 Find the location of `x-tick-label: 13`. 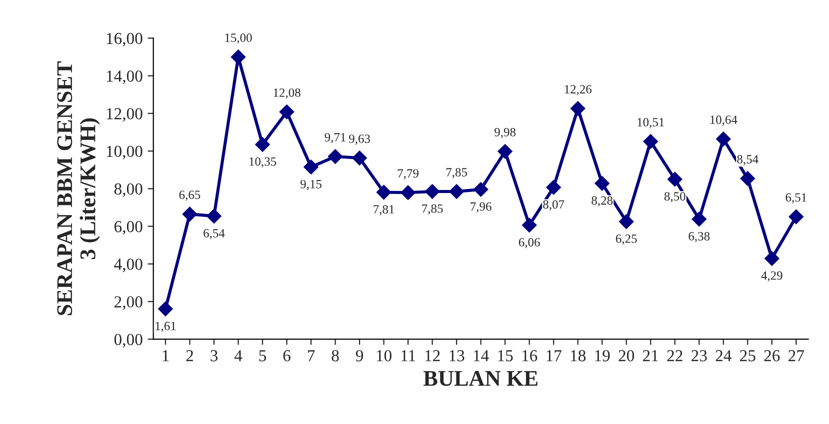

x-tick-label: 13 is located at coordinates (457, 356).